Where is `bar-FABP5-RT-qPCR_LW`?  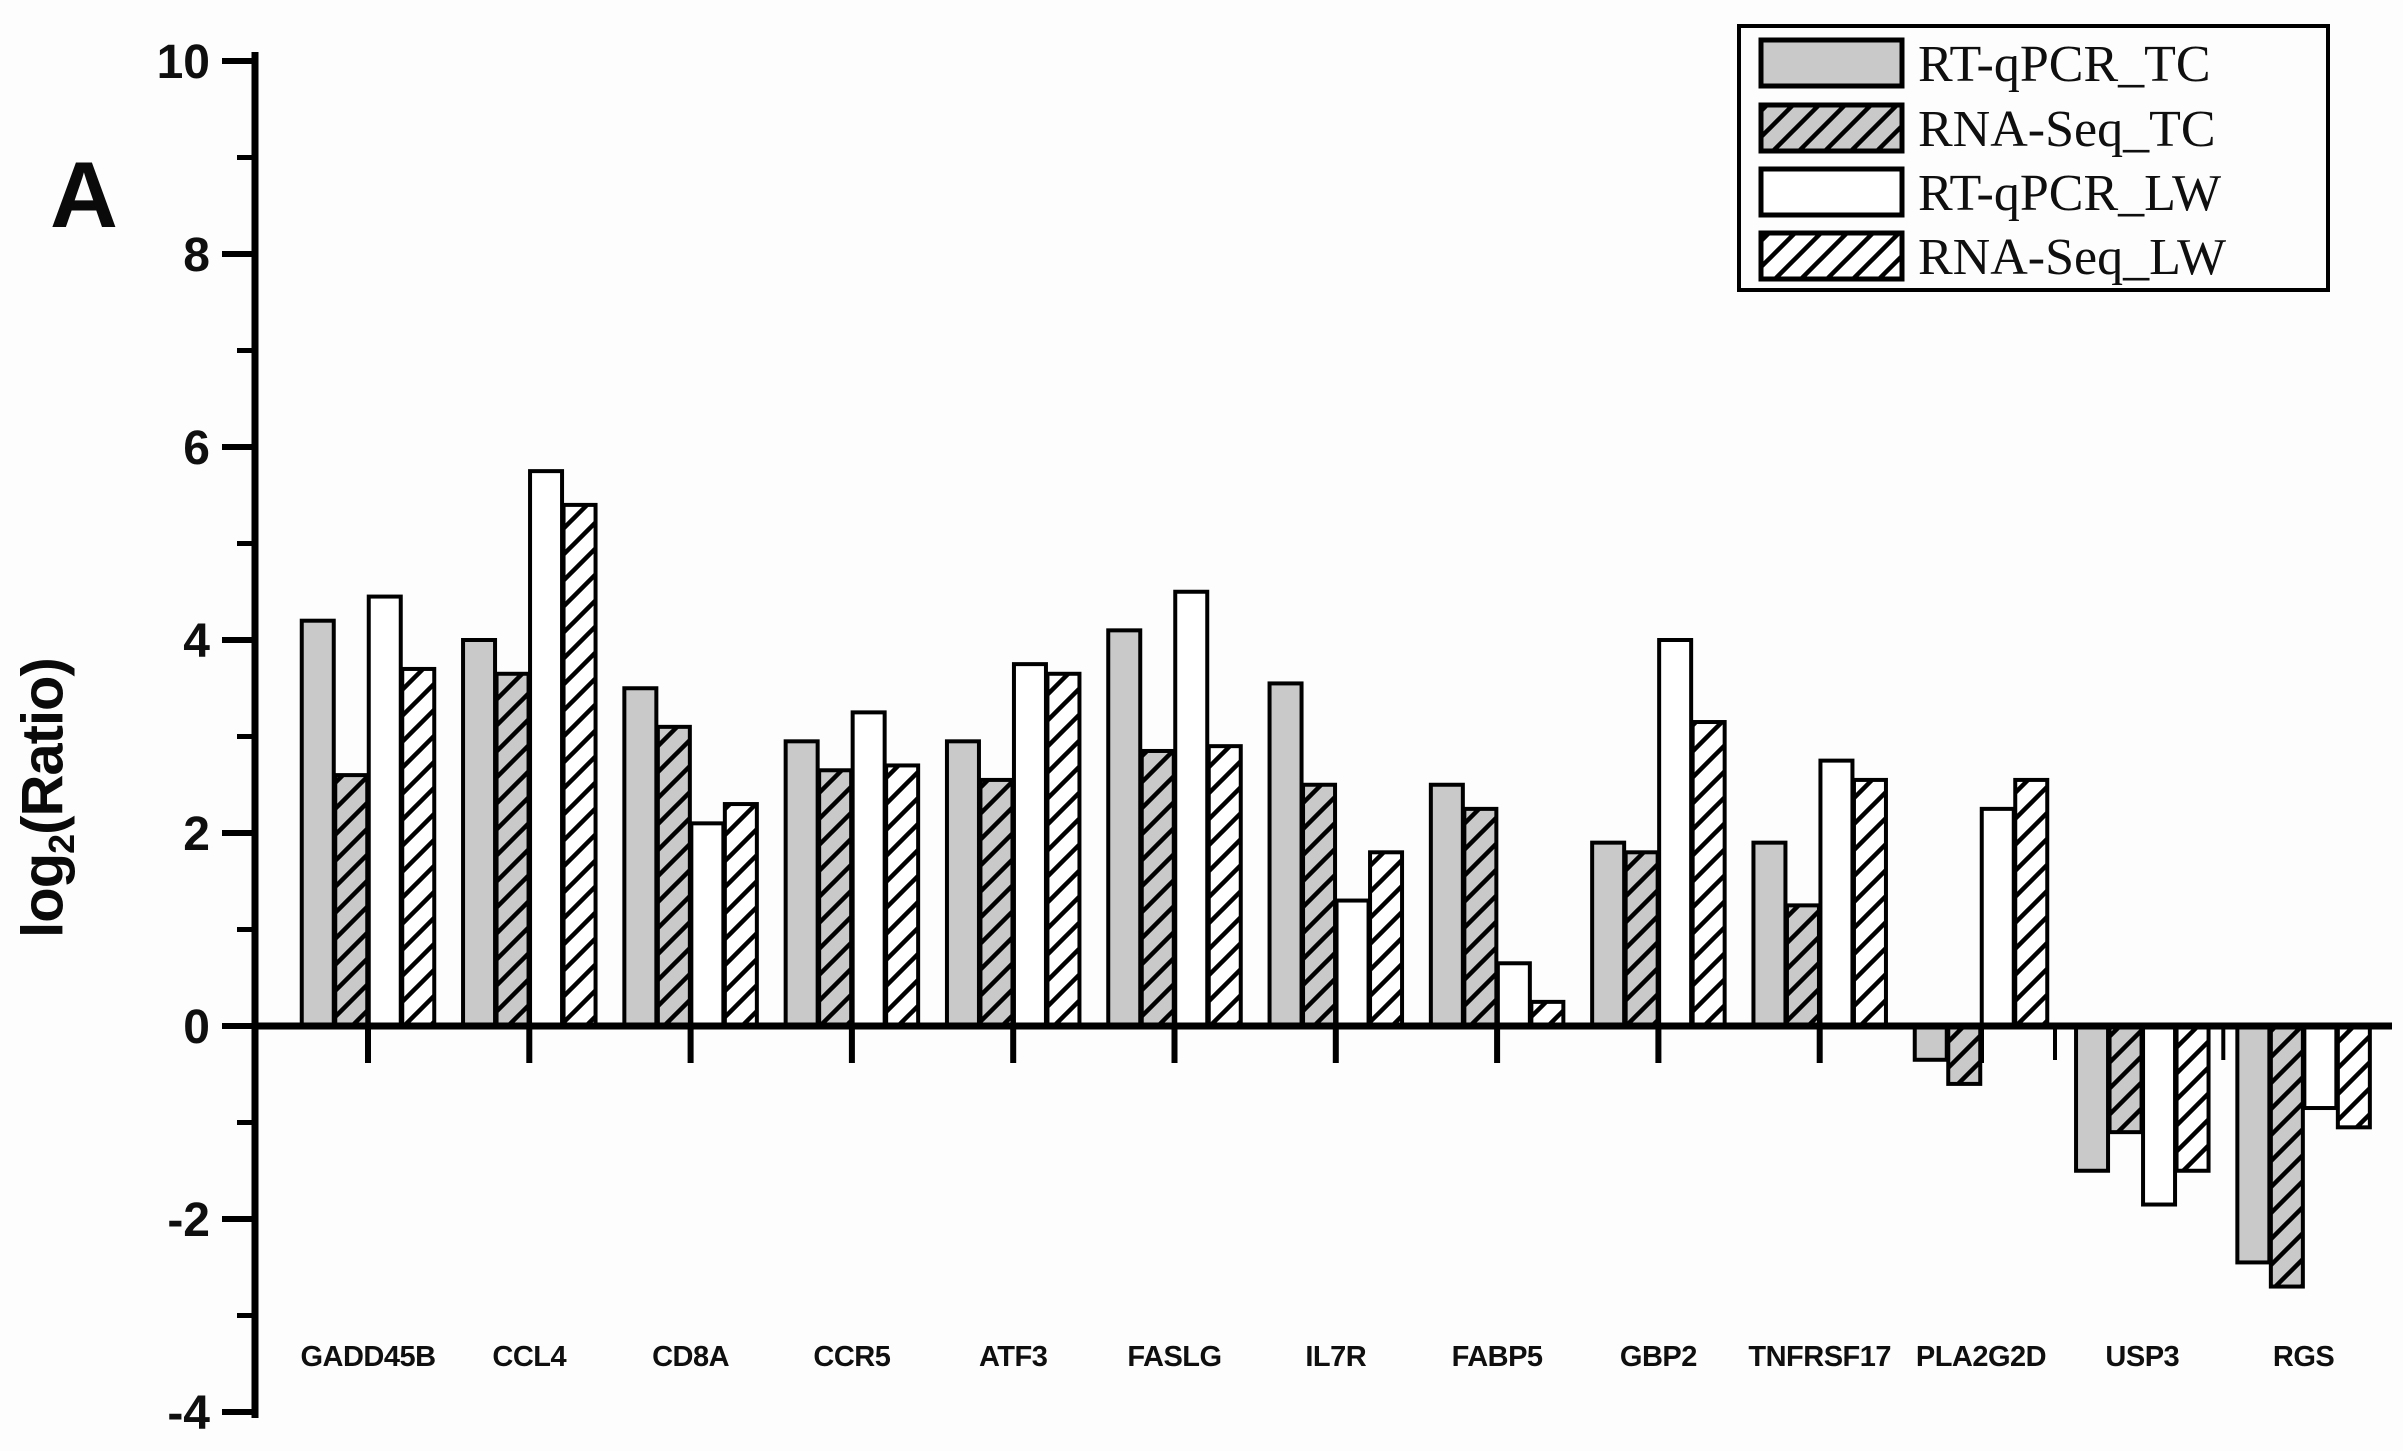 bar-FABP5-RT-qPCR_LW is located at coordinates (1513, 995).